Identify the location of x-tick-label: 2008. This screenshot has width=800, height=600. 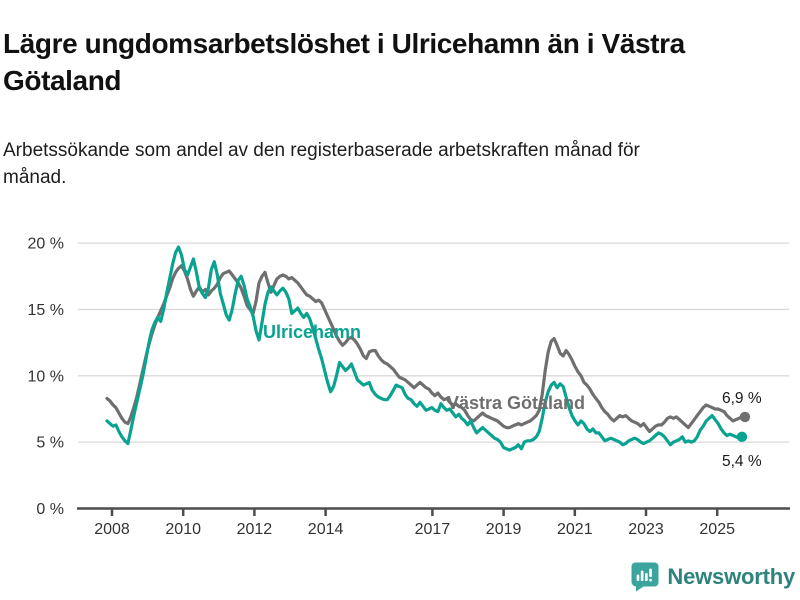
(112, 529).